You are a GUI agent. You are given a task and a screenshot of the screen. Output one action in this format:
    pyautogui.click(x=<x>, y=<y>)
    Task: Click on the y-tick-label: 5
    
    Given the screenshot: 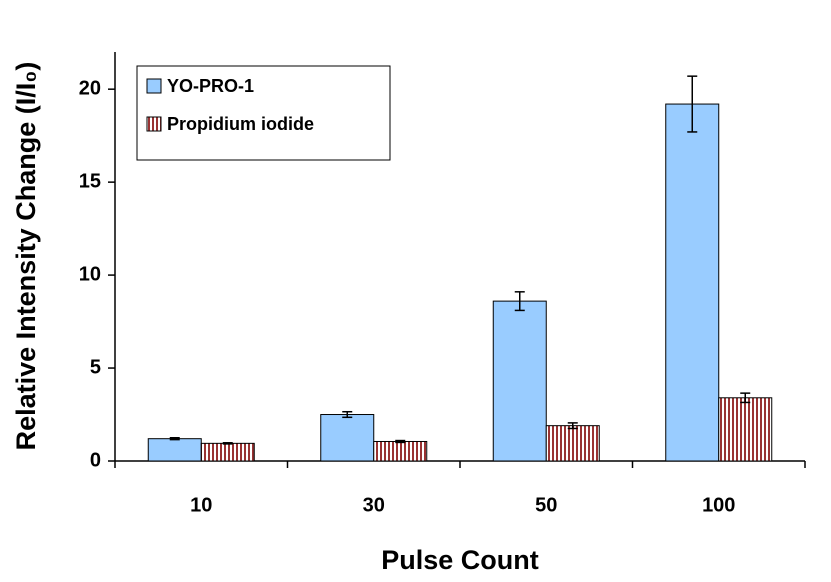 What is the action you would take?
    pyautogui.click(x=95, y=367)
    